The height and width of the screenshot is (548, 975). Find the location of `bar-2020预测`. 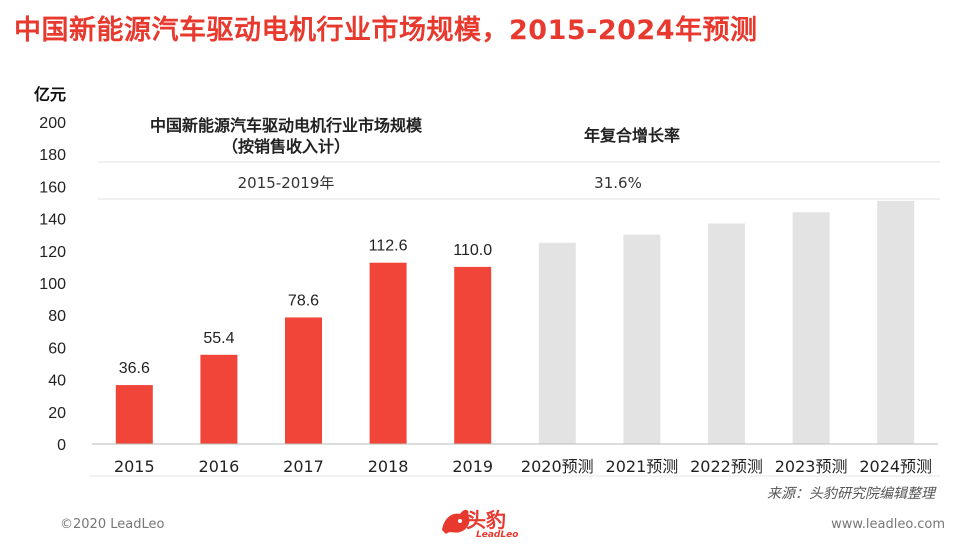

bar-2020预测 is located at coordinates (557, 343).